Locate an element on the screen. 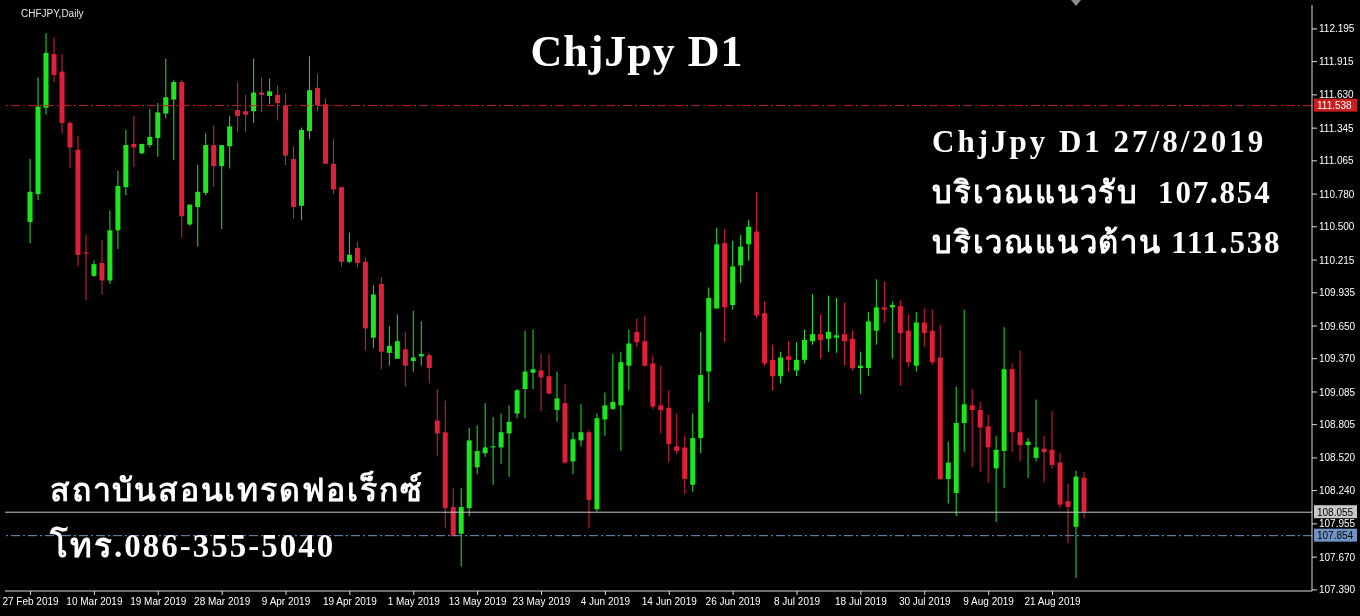  x-tick-label: 9 Apr 2019 is located at coordinates (286, 601).